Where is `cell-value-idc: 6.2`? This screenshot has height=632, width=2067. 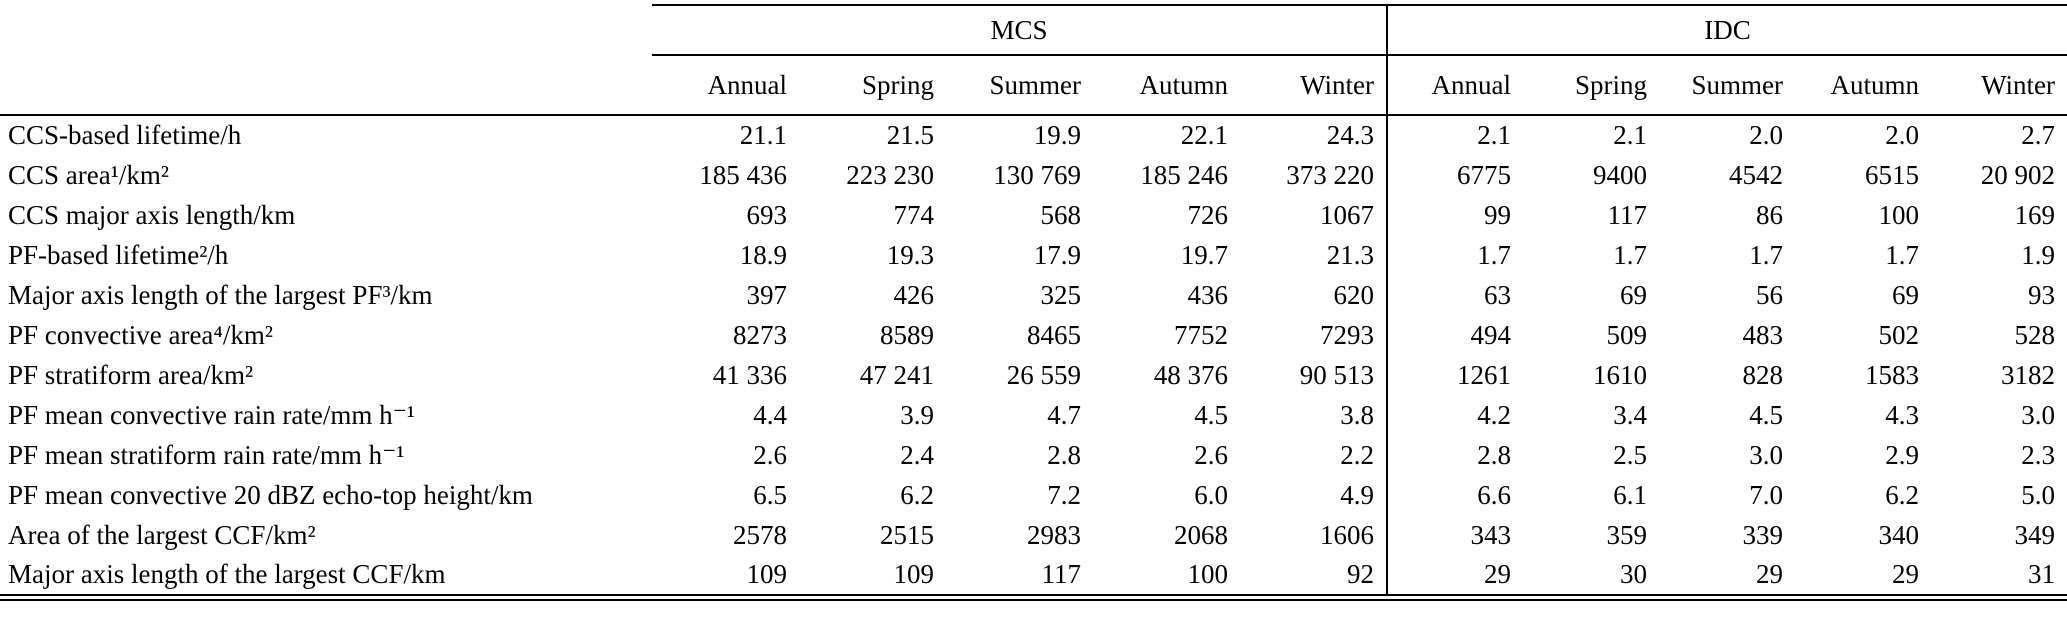 cell-value-idc: 6.2 is located at coordinates (1902, 494).